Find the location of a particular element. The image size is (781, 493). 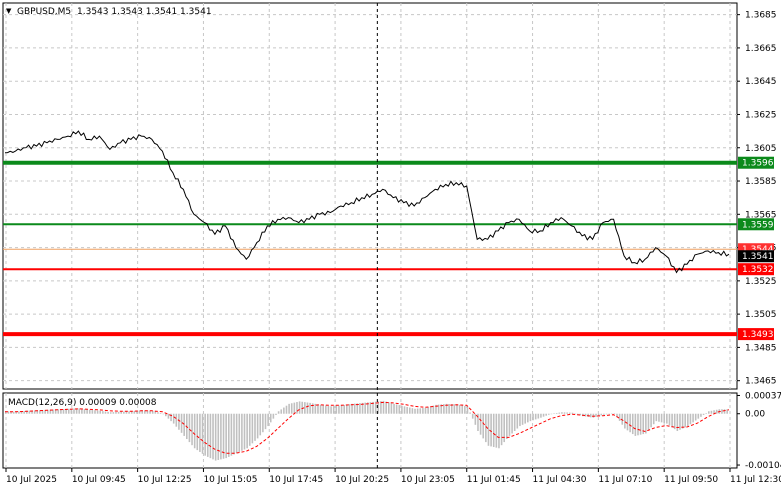

y-tick-label: 1.3625 is located at coordinates (761, 115).